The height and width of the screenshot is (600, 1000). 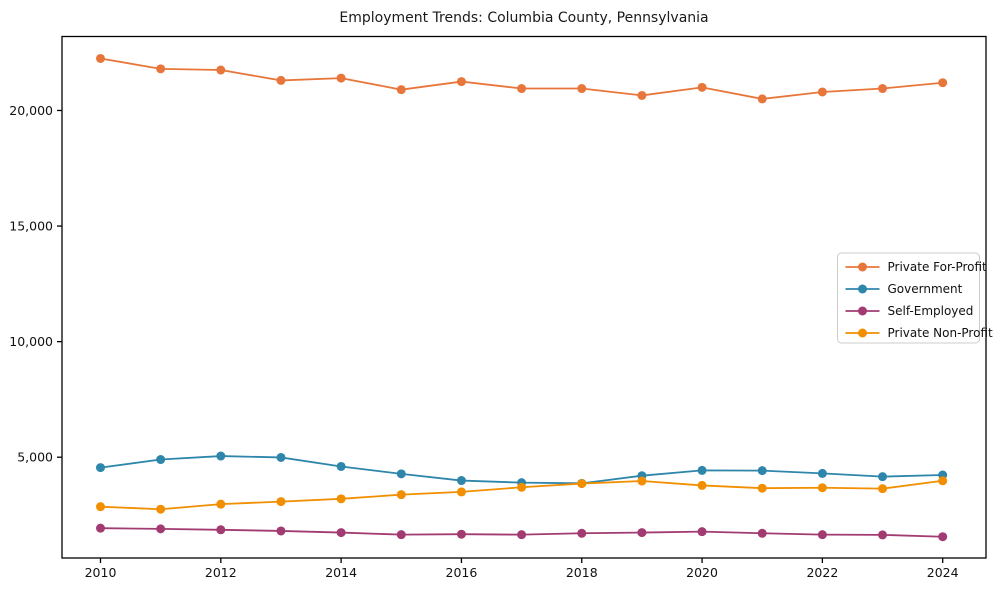 What do you see at coordinates (462, 572) in the screenshot?
I see `x-axis-tick-label: 2016` at bounding box center [462, 572].